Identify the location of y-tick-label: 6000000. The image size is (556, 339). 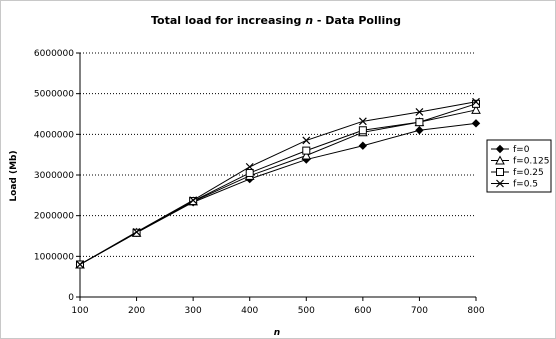
(54, 54).